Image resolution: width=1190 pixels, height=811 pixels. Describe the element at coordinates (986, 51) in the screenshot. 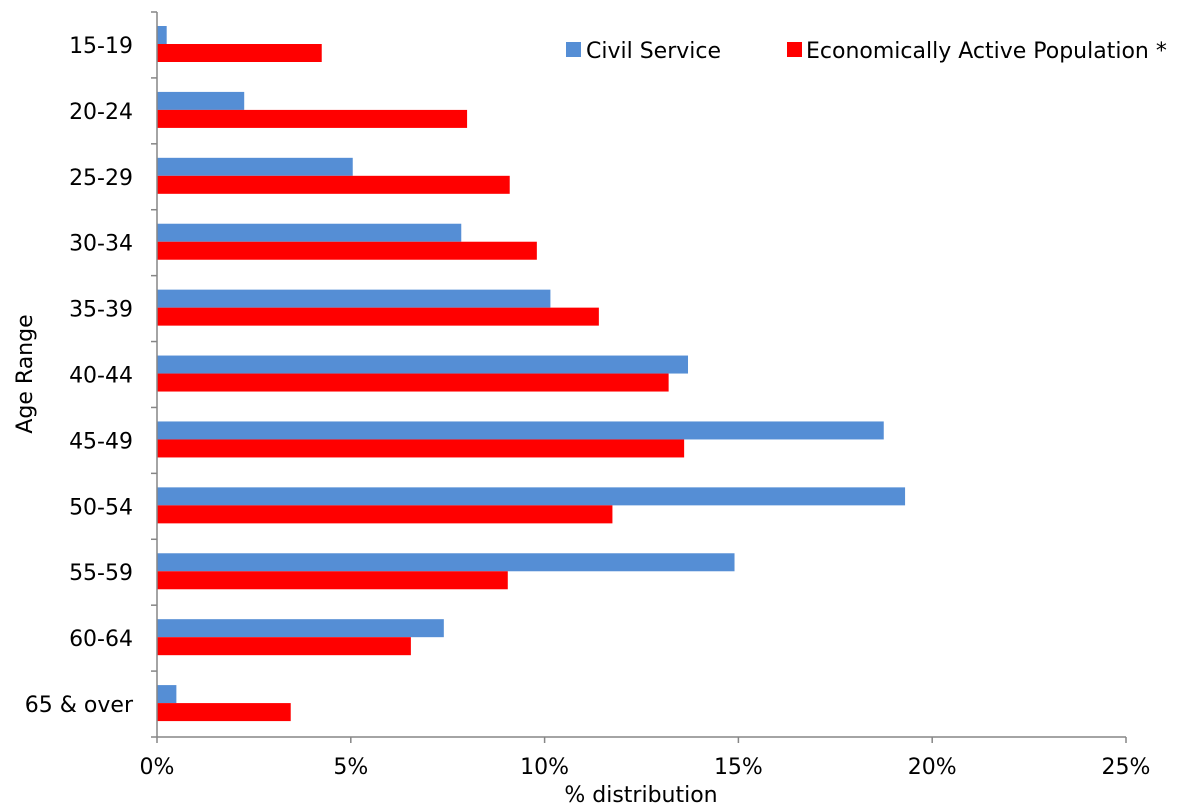

I see `legend-label-economically-active-population: Economically Active Population *` at that location.